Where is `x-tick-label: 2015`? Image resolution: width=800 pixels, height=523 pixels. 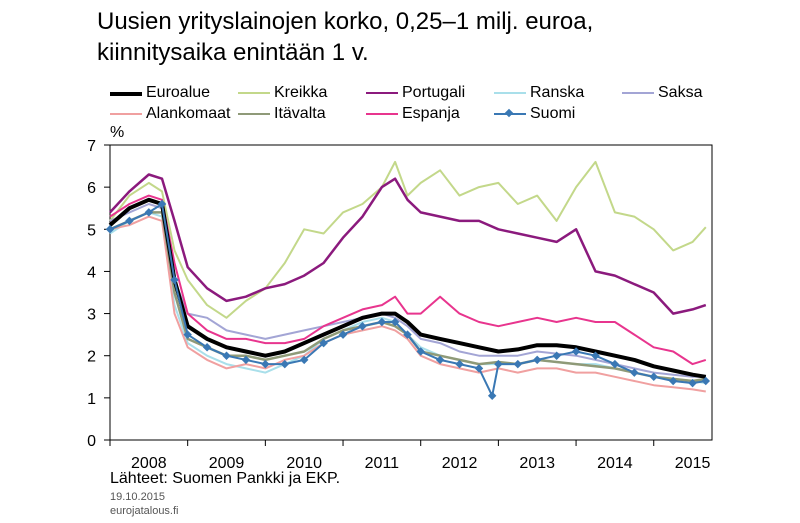 x-tick-label: 2015 is located at coordinates (693, 463).